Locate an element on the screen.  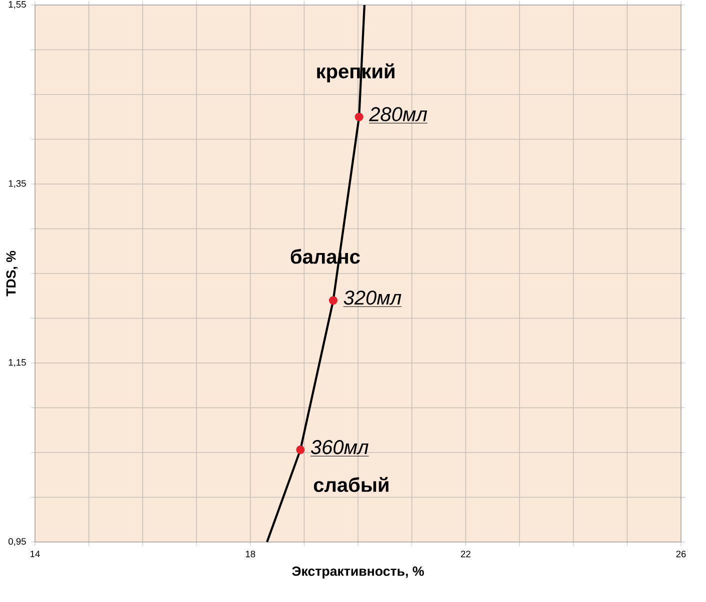
annotation: 320мл is located at coordinates (373, 297).